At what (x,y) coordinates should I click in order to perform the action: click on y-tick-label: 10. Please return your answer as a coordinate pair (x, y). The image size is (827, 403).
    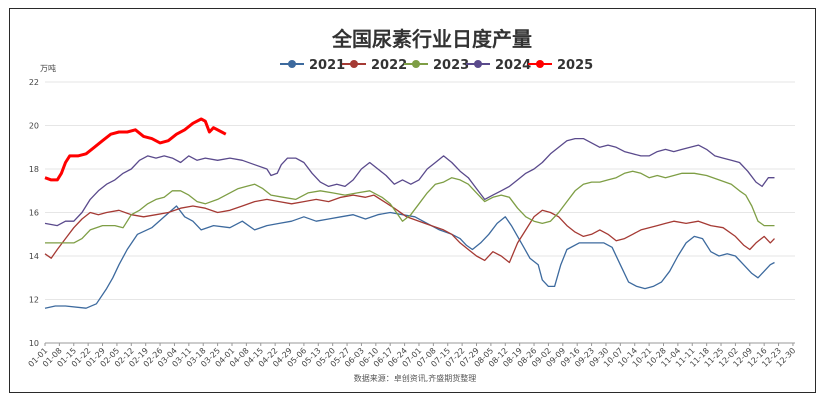
    Looking at the image, I should click on (34, 343).